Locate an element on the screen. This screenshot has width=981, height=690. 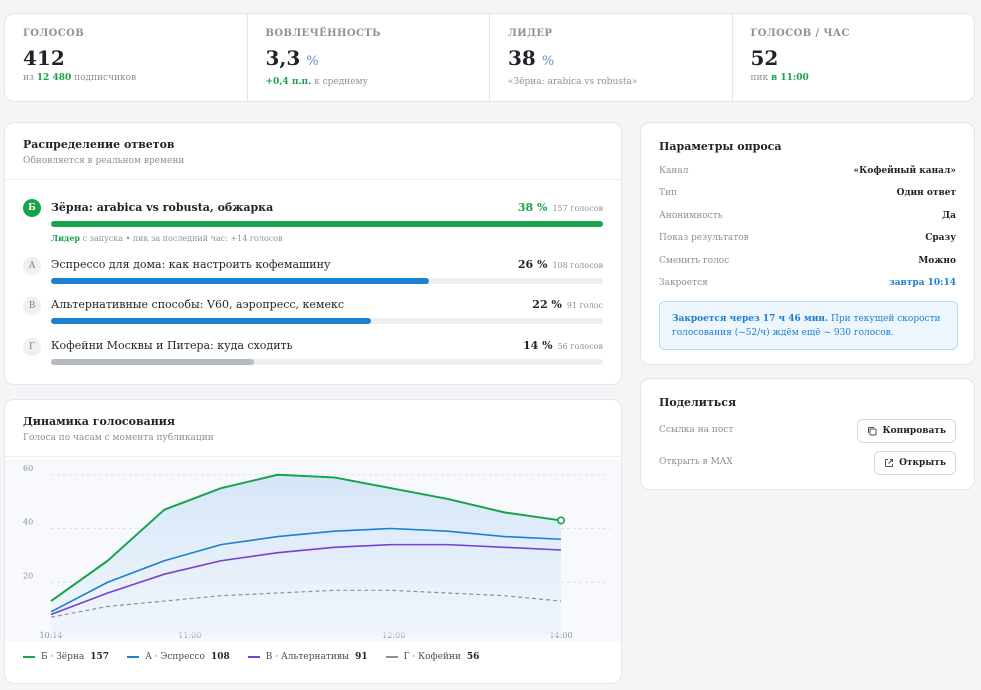
stat-engagement: ВОВЛЕЧЁННОСТЬ 3,3% +0,4 п.п. к среднему is located at coordinates (369, 57).